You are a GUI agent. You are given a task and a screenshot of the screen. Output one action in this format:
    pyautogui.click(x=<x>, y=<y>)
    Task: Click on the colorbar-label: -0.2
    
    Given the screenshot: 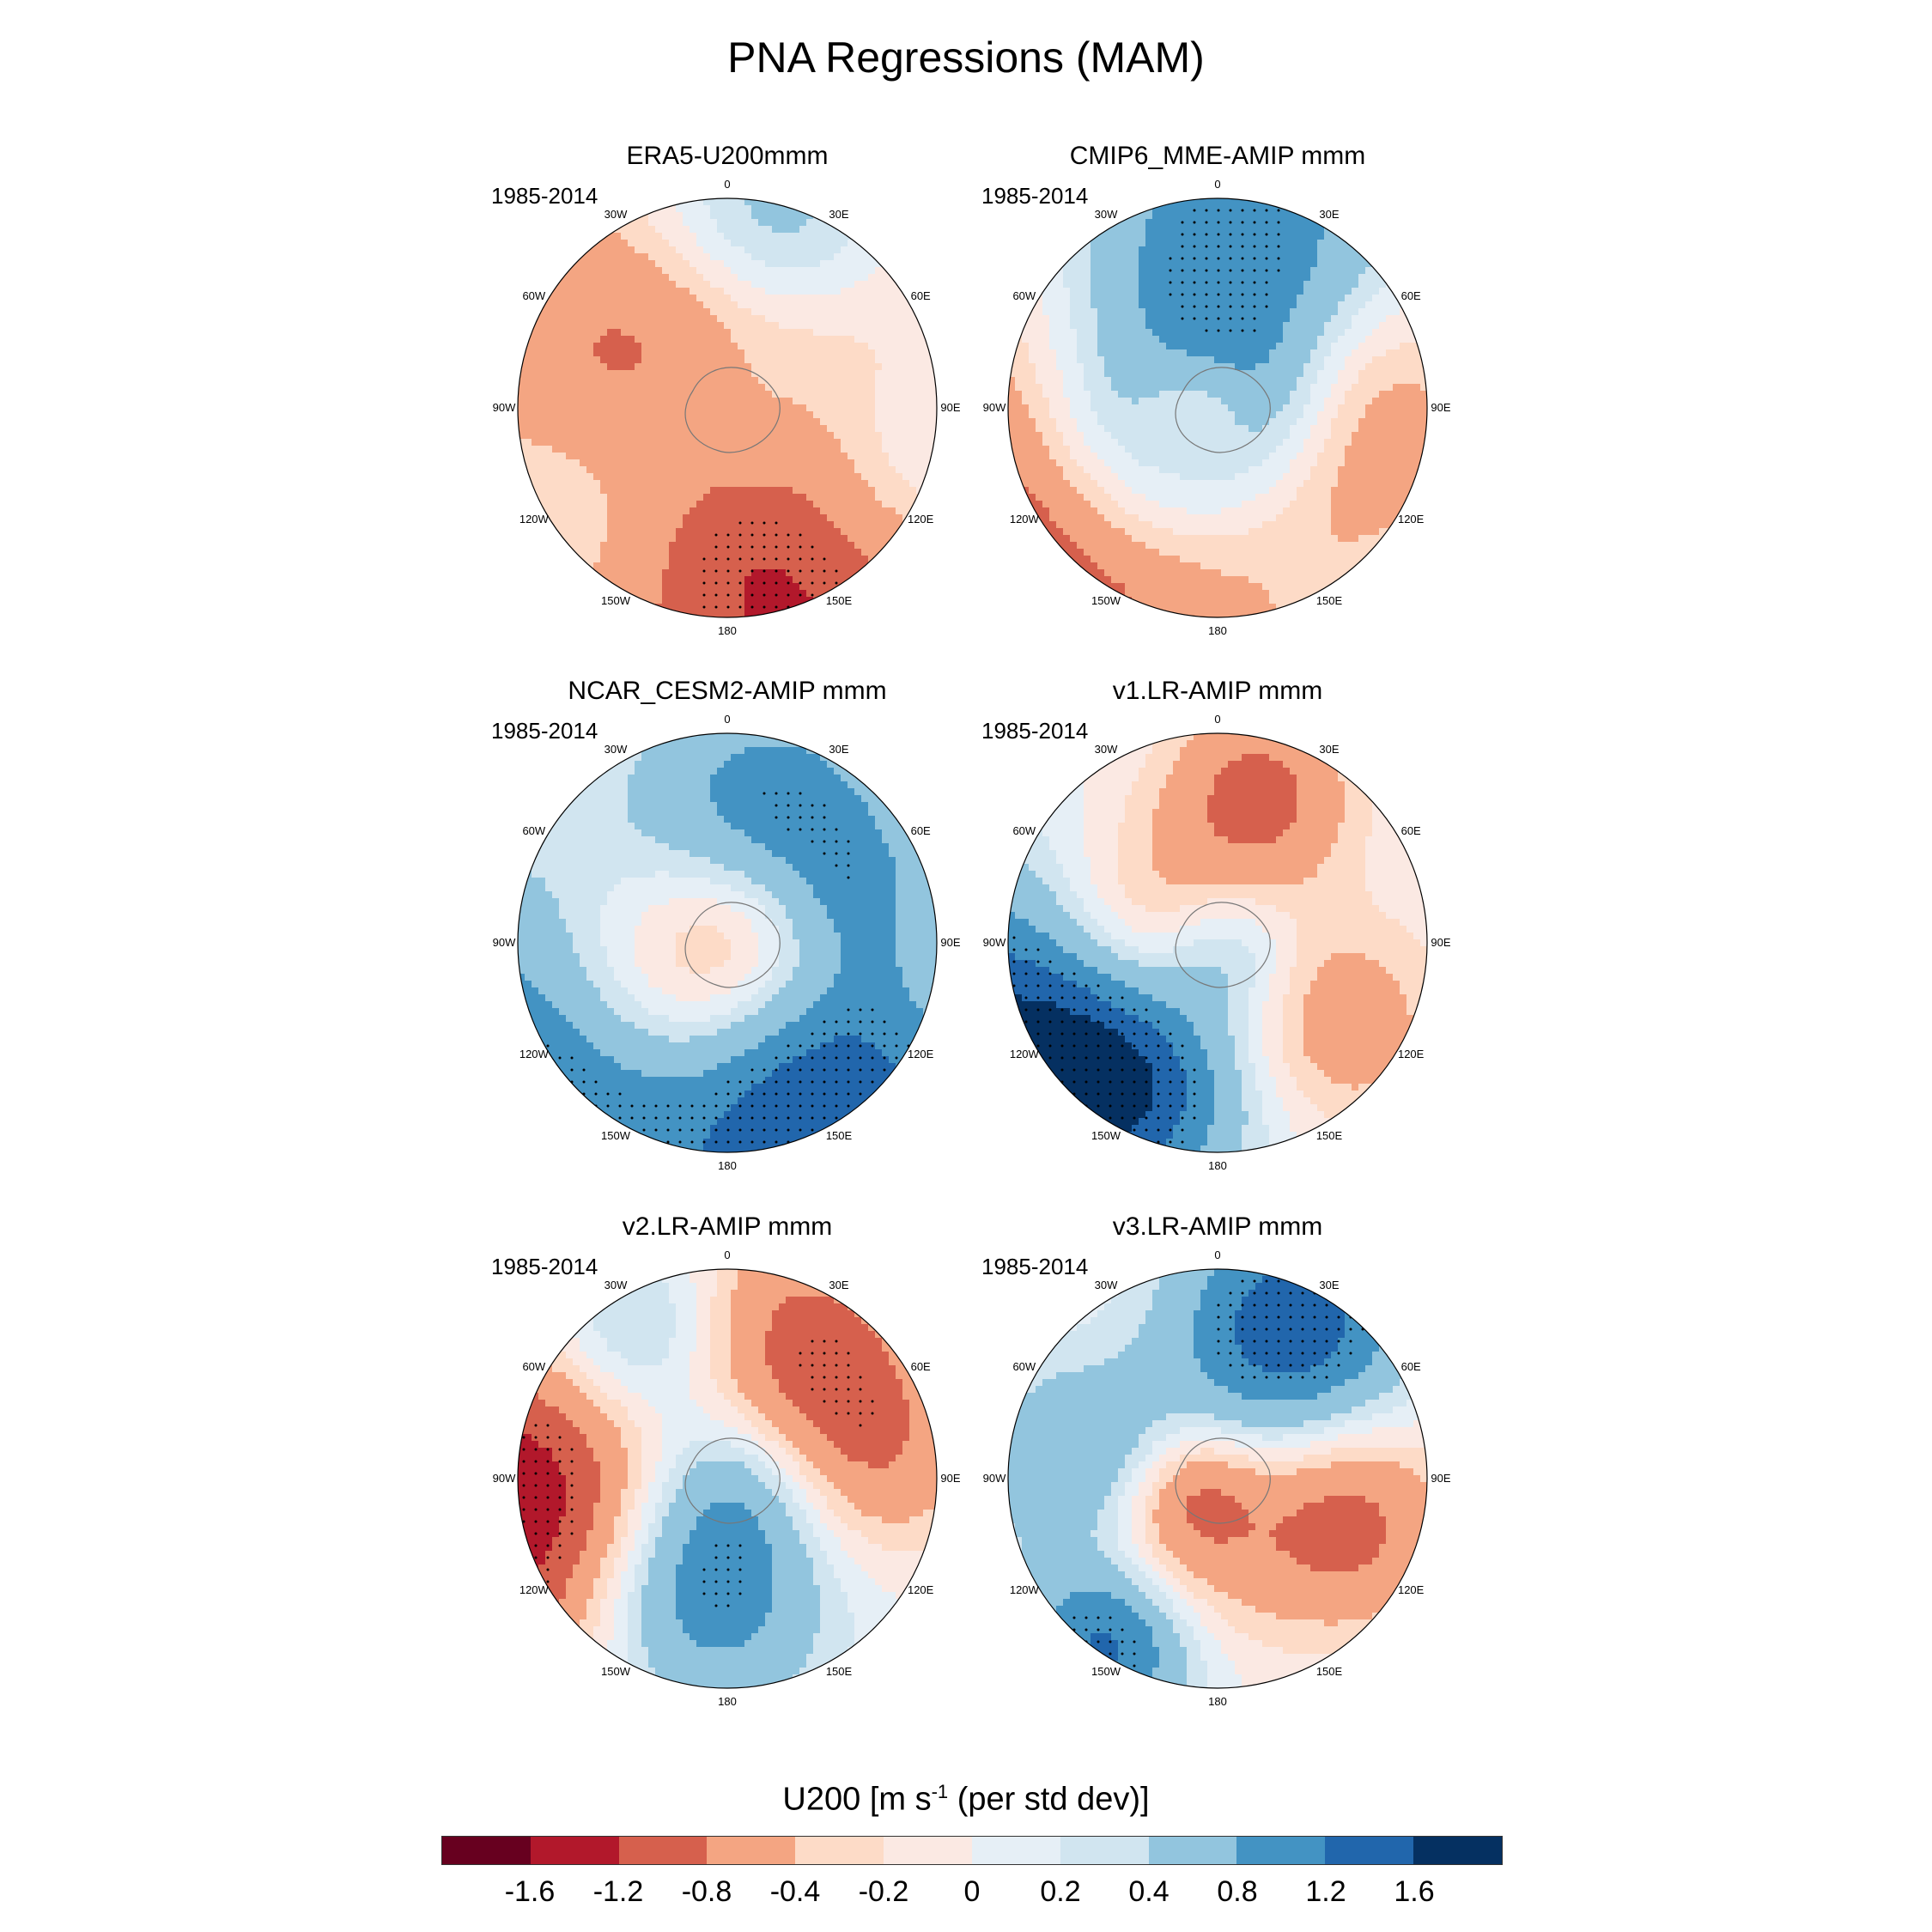 What is the action you would take?
    pyautogui.click(x=884, y=1892)
    